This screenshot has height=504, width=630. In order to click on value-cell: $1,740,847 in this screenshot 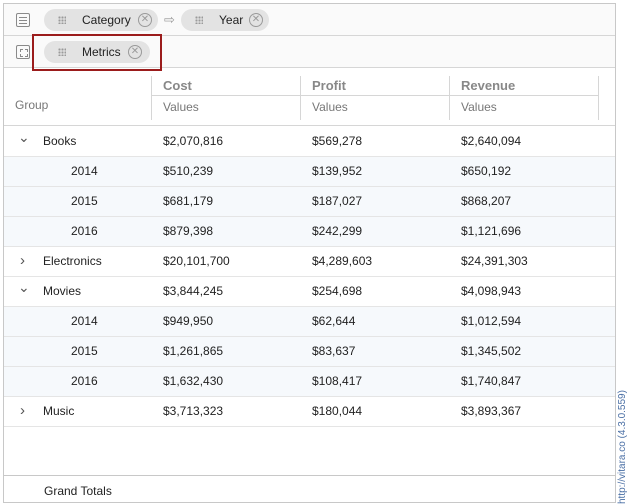, I will do `click(491, 381)`.